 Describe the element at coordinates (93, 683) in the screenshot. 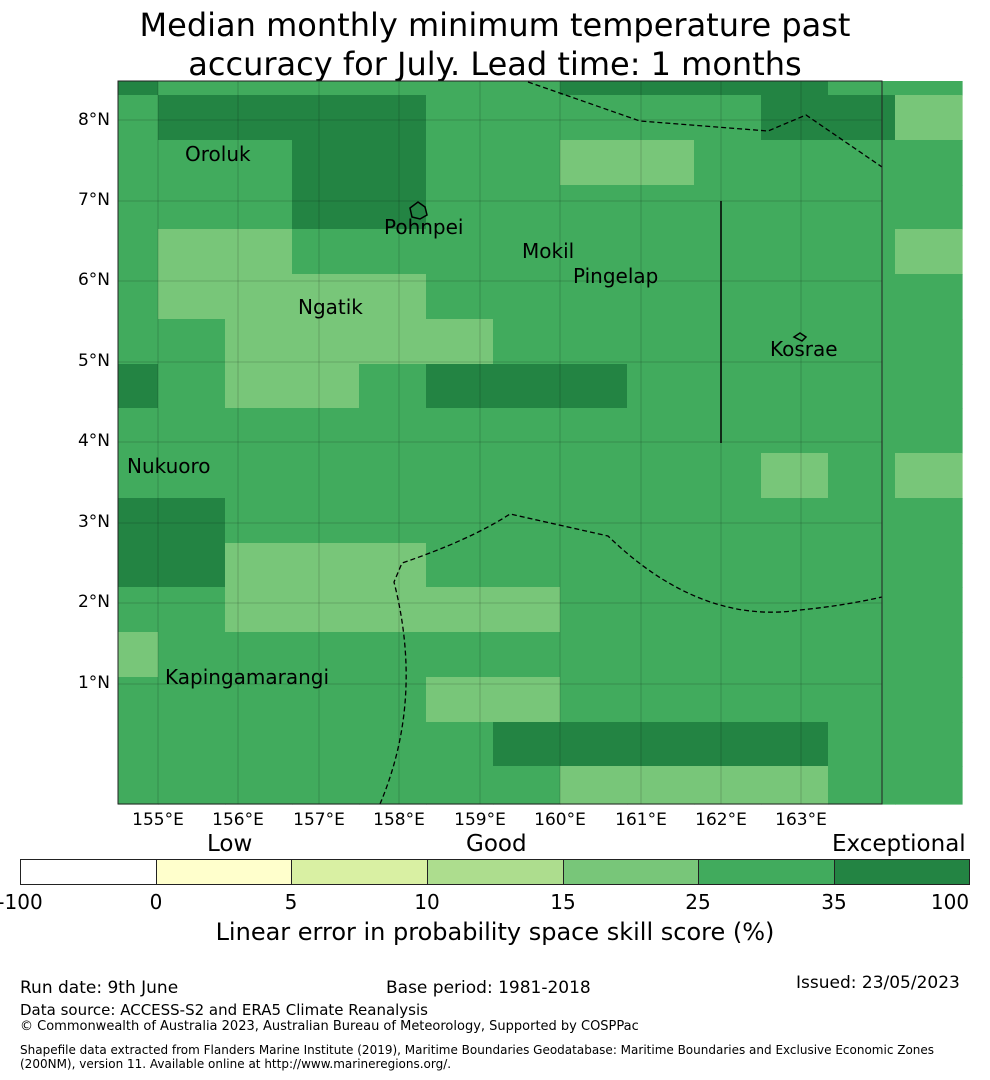

I see `lat-label-1n: 1°N` at that location.